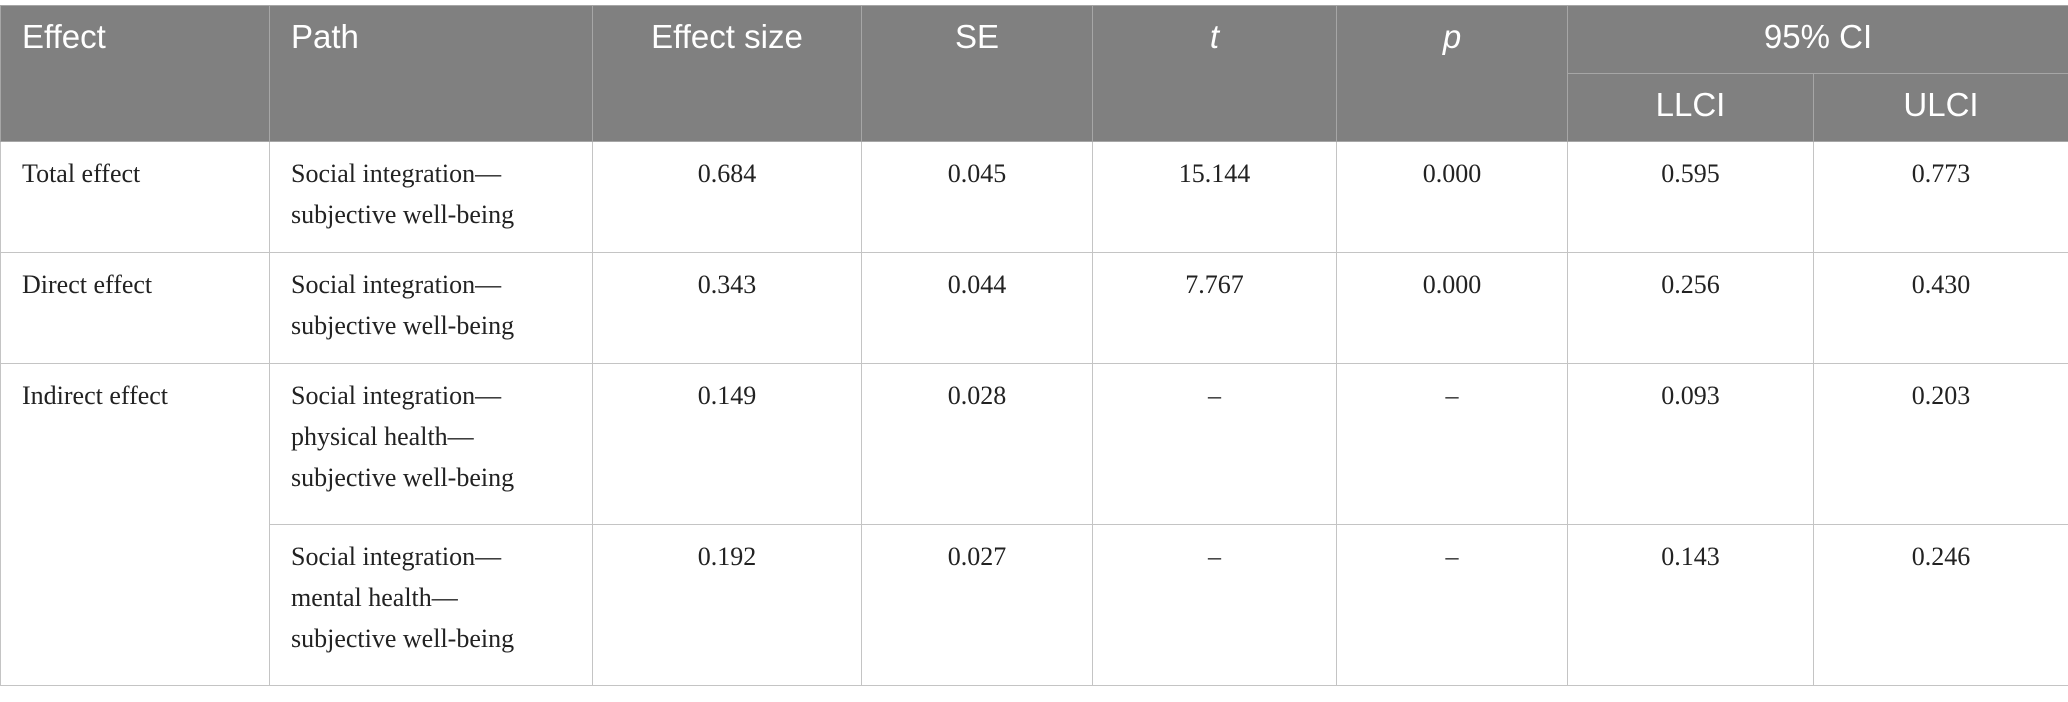 The image size is (2068, 702). Describe the element at coordinates (727, 605) in the screenshot. I see `value-cell: 0.192` at that location.